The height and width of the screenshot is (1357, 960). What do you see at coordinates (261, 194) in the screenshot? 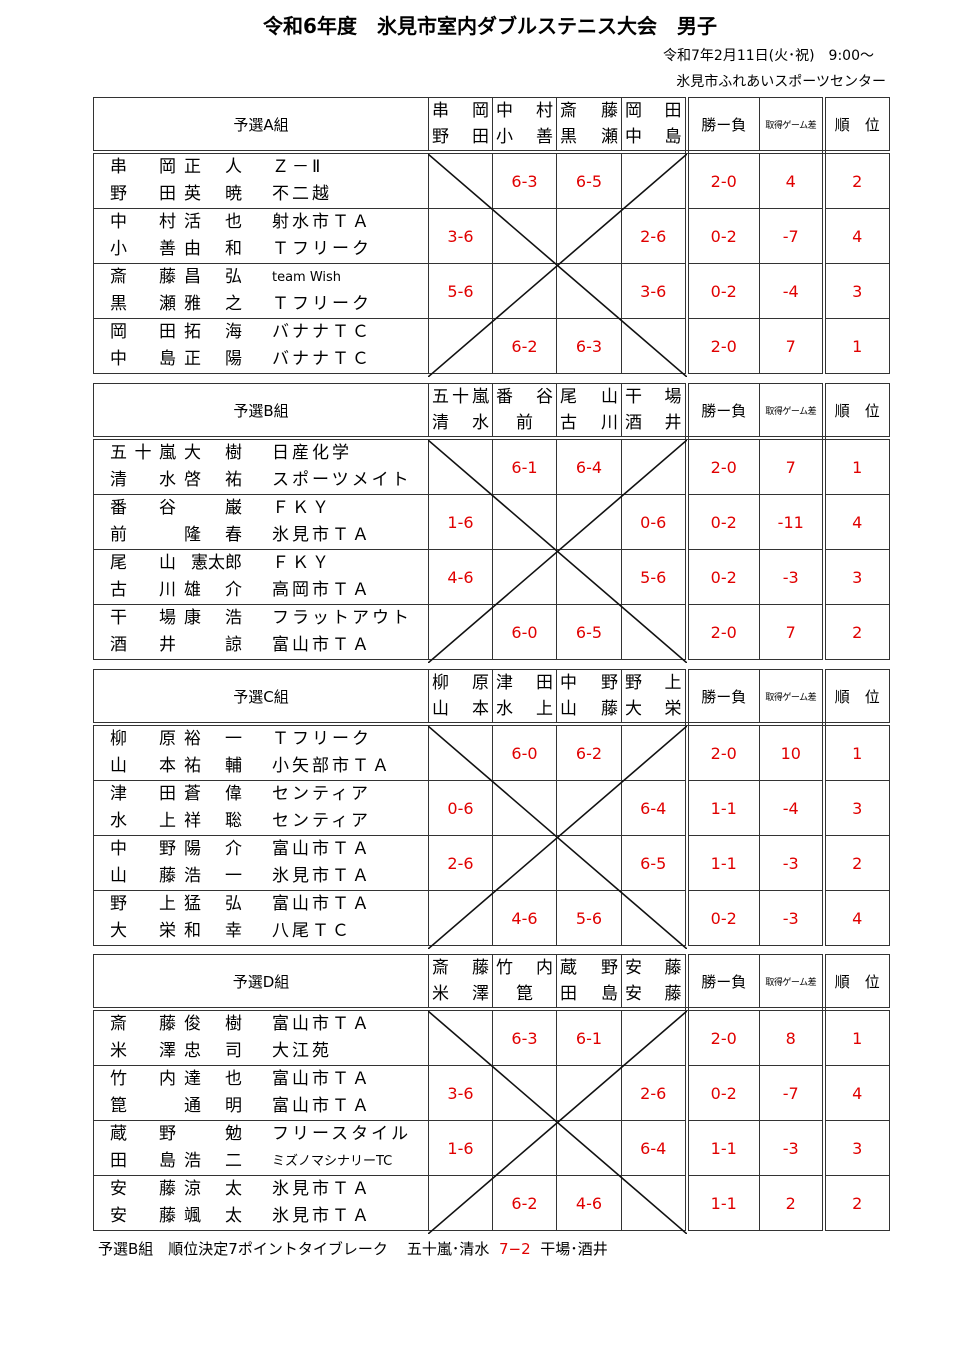
I see `player-line: 野田英暁不二越` at bounding box center [261, 194].